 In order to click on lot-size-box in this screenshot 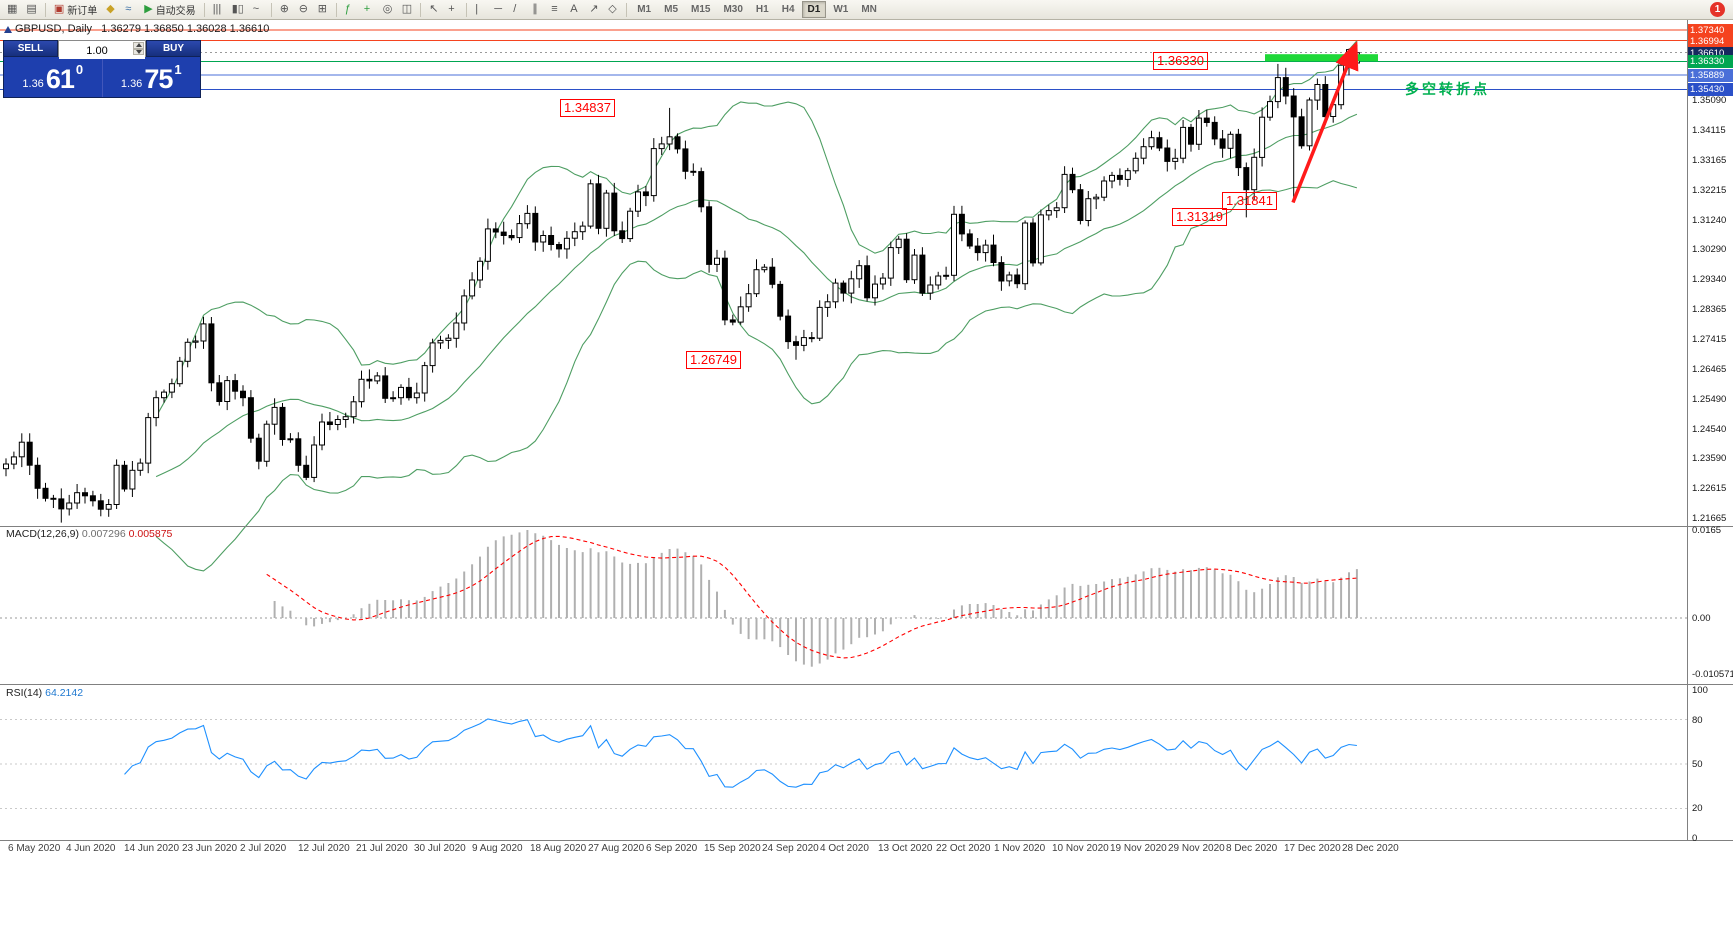, I will do `click(102, 49)`.